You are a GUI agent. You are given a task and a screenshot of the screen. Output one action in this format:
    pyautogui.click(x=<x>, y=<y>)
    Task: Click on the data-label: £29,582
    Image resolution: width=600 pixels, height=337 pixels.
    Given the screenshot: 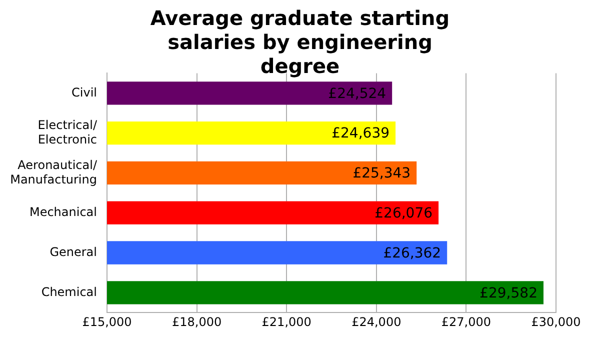 What is the action you would take?
    pyautogui.click(x=509, y=293)
    